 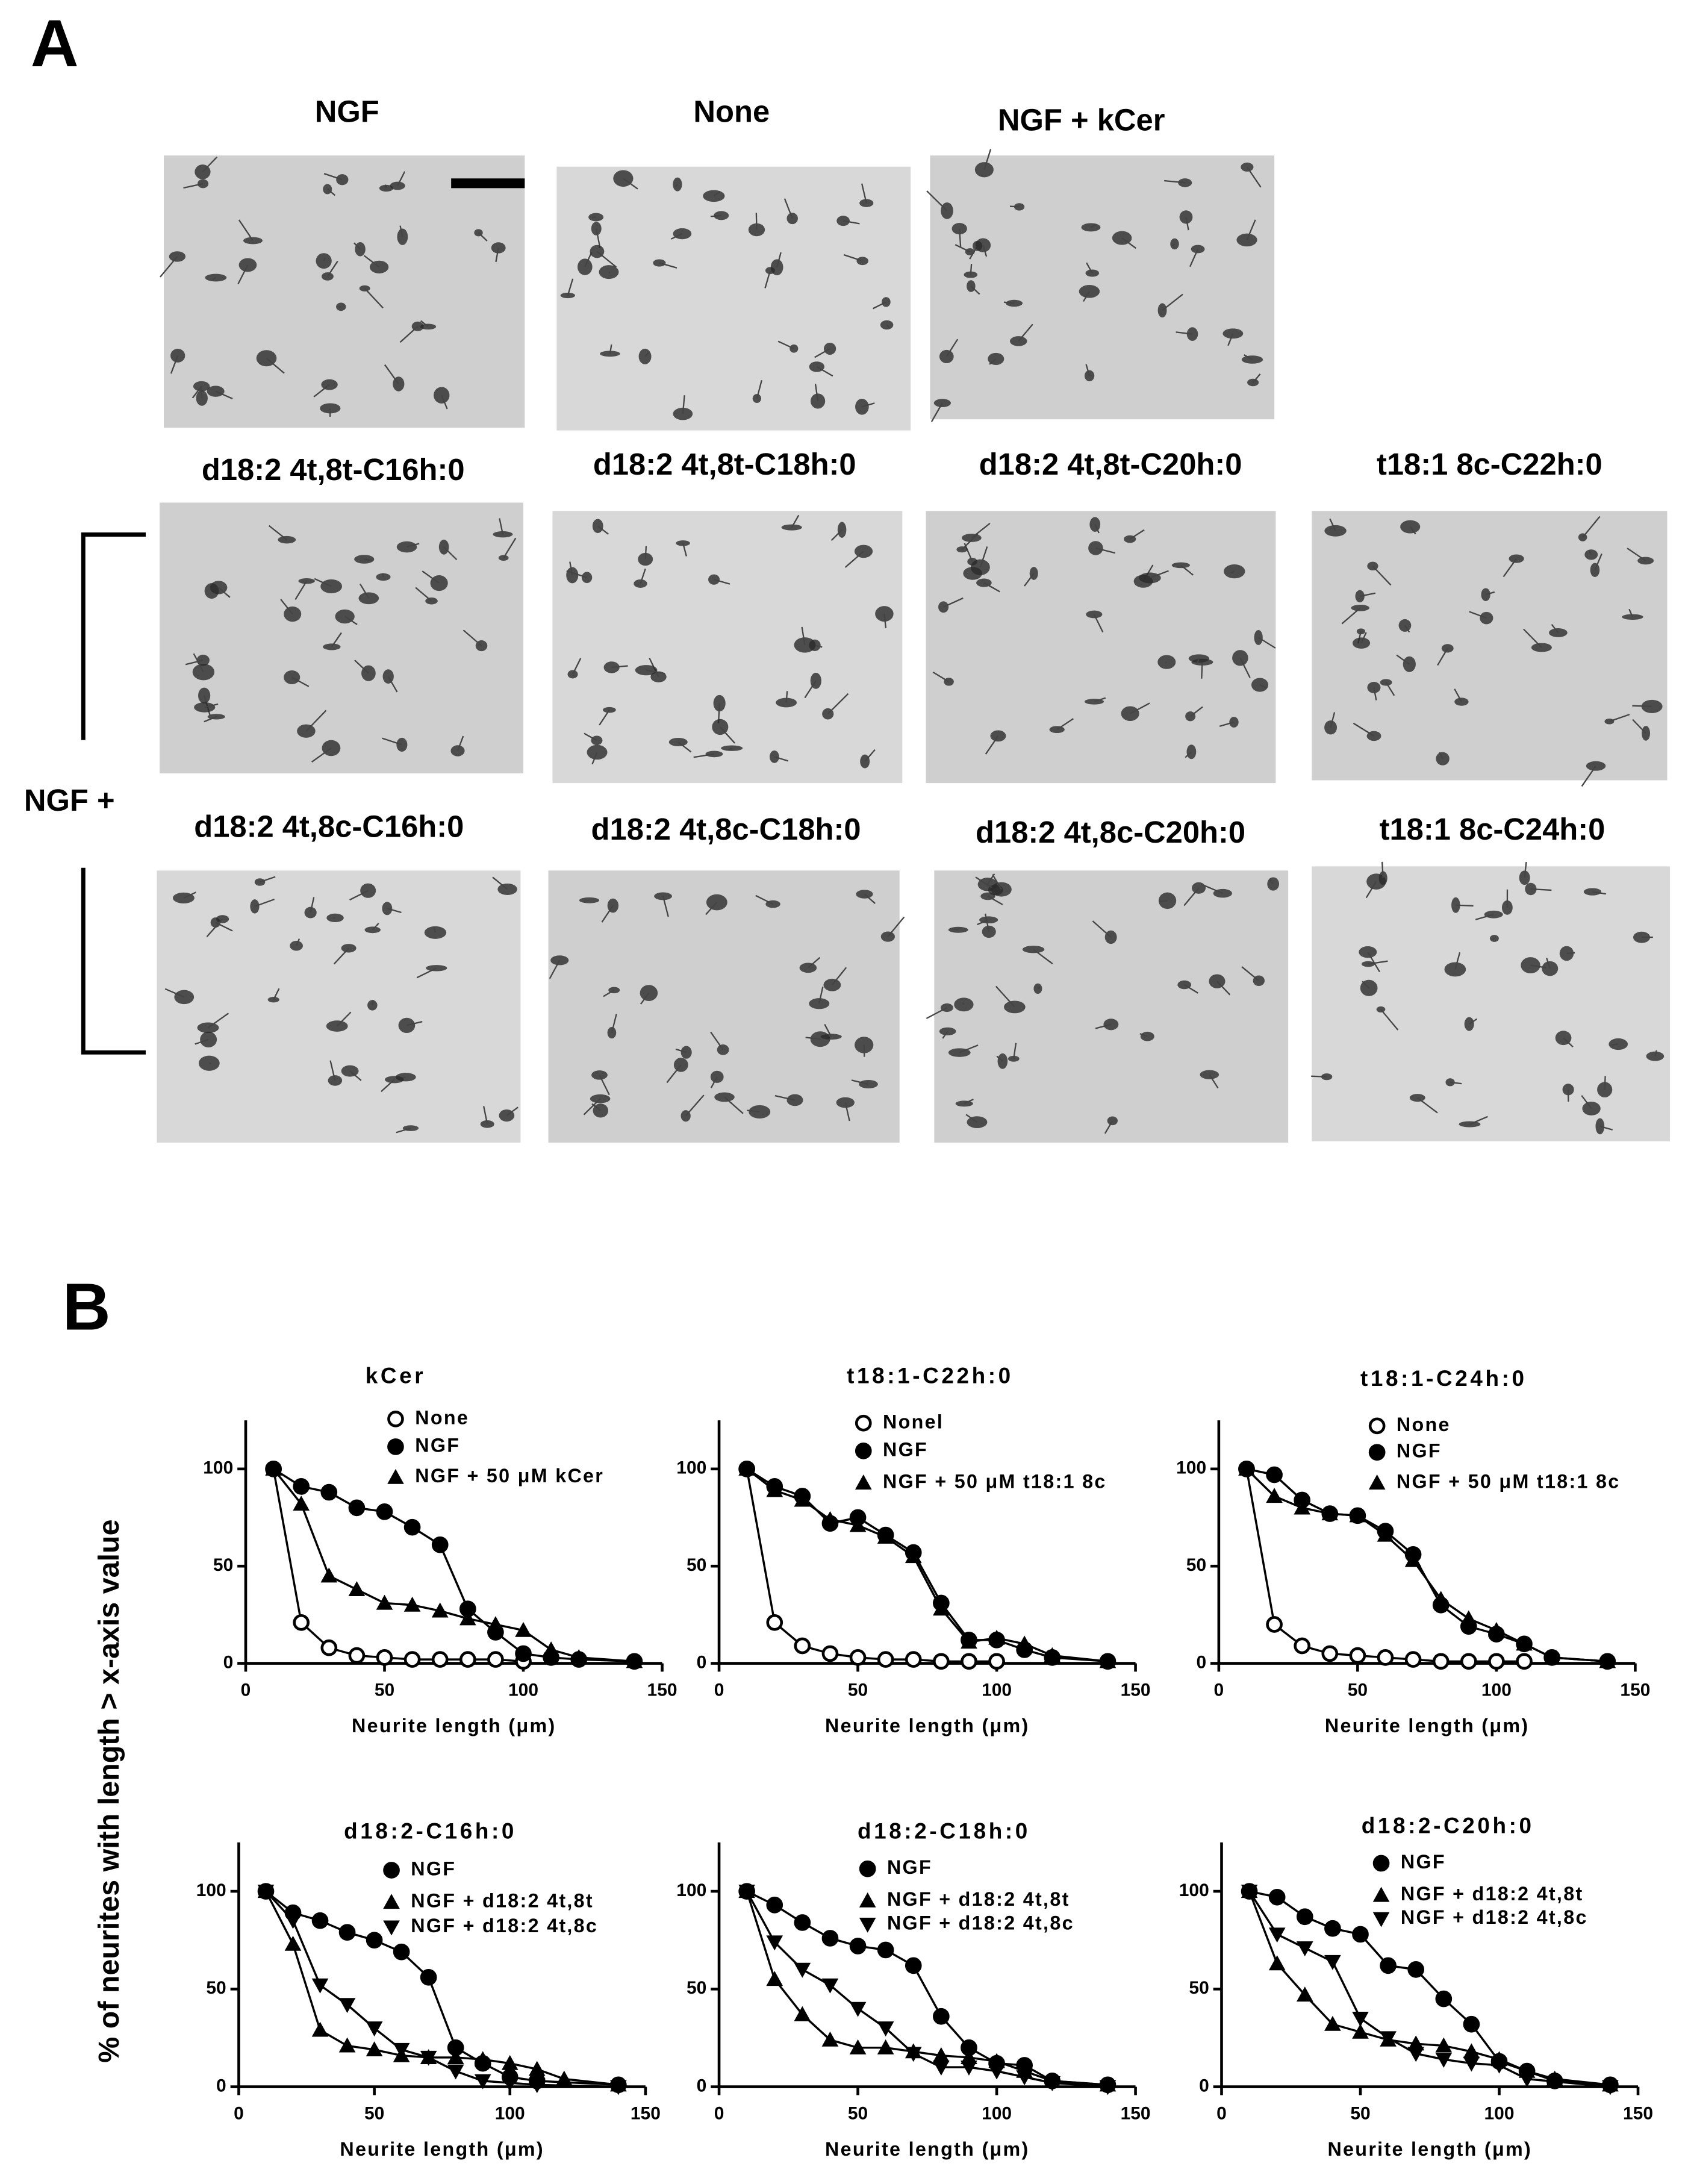 I want to click on y-tick-label: 100, so click(x=211, y=1890).